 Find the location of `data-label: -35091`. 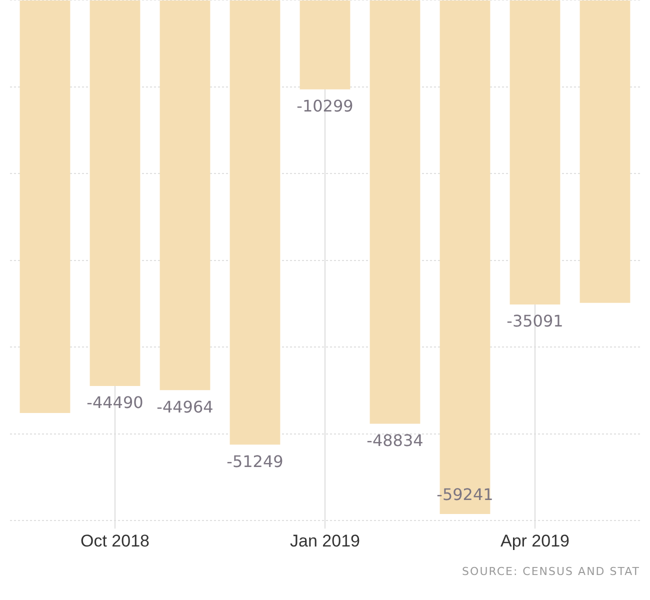

data-label: -35091 is located at coordinates (535, 321).